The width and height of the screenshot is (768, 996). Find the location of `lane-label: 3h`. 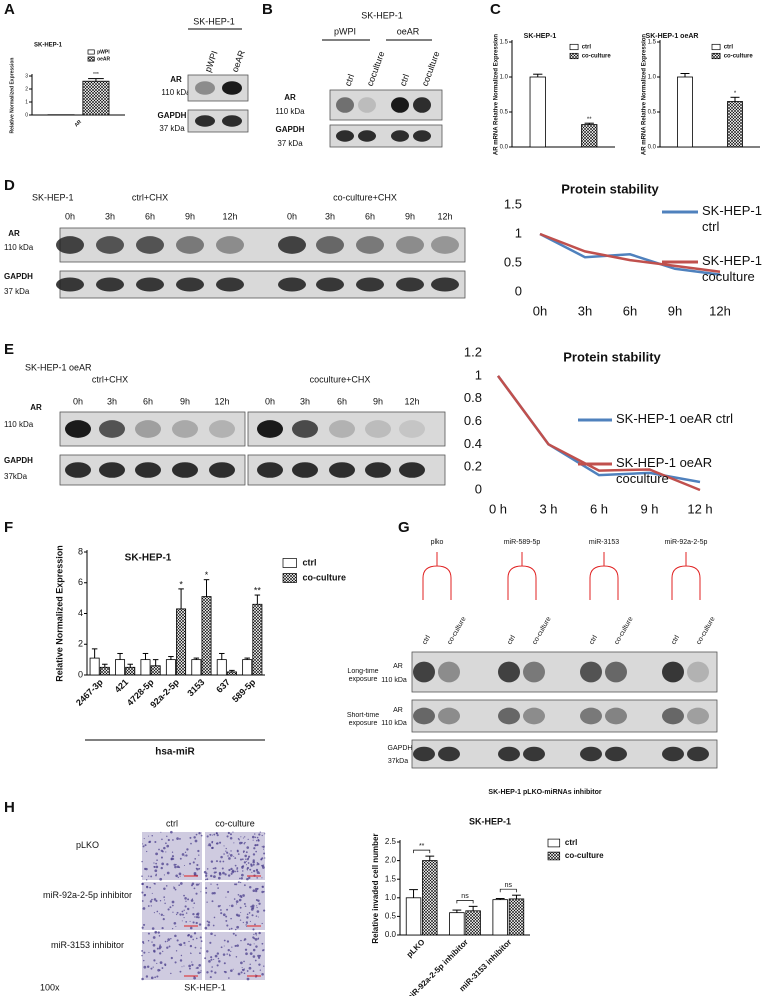

lane-label: 3h is located at coordinates (112, 401).